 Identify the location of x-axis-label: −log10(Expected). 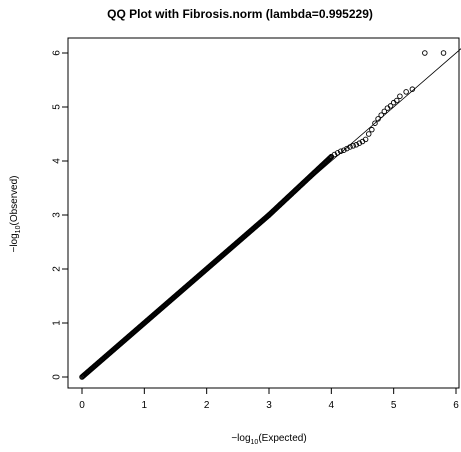
(268, 439).